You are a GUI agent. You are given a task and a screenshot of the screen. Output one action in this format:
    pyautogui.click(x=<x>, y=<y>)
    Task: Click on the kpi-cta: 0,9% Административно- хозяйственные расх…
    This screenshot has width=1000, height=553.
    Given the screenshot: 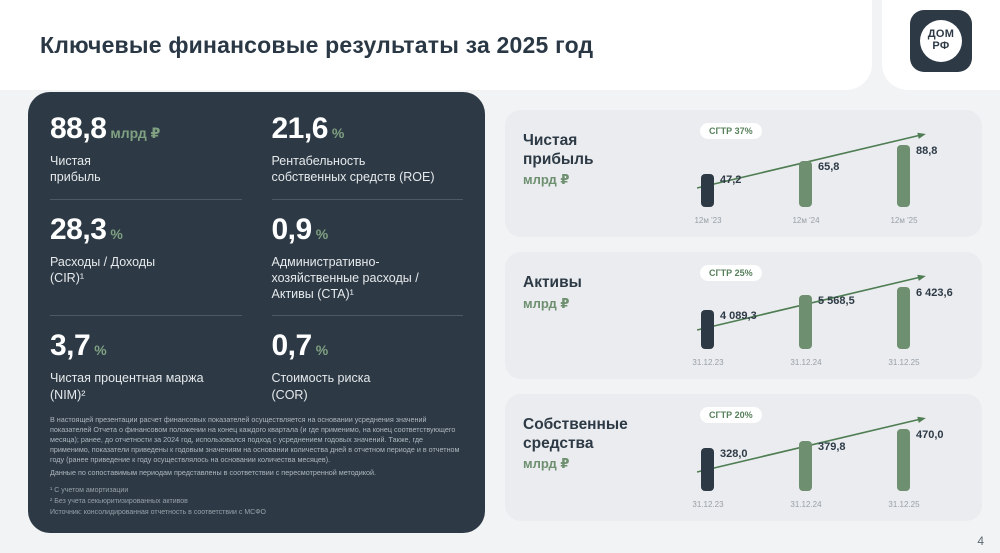 What is the action you would take?
    pyautogui.click(x=367, y=265)
    